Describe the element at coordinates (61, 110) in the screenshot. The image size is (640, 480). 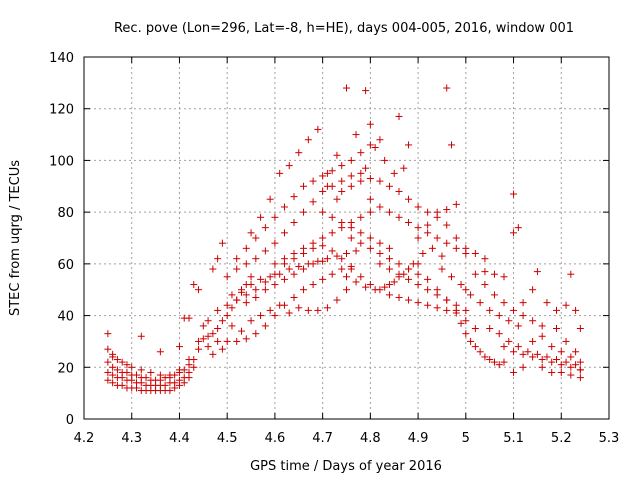
I see `y-tick-label: 120` at that location.